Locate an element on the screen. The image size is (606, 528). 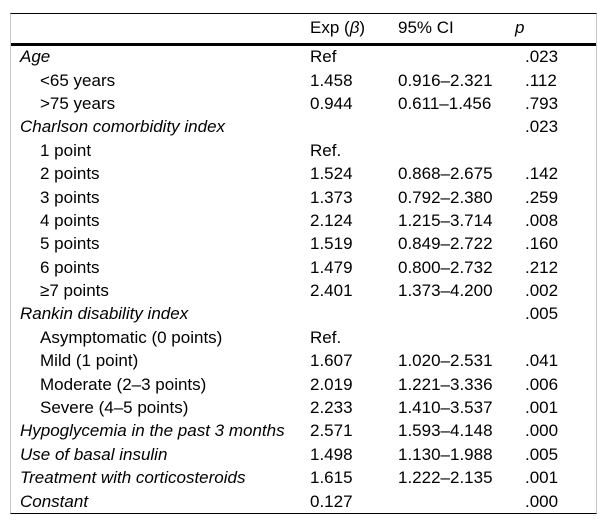
header-exp-prefix: Exp ( is located at coordinates (330, 28).